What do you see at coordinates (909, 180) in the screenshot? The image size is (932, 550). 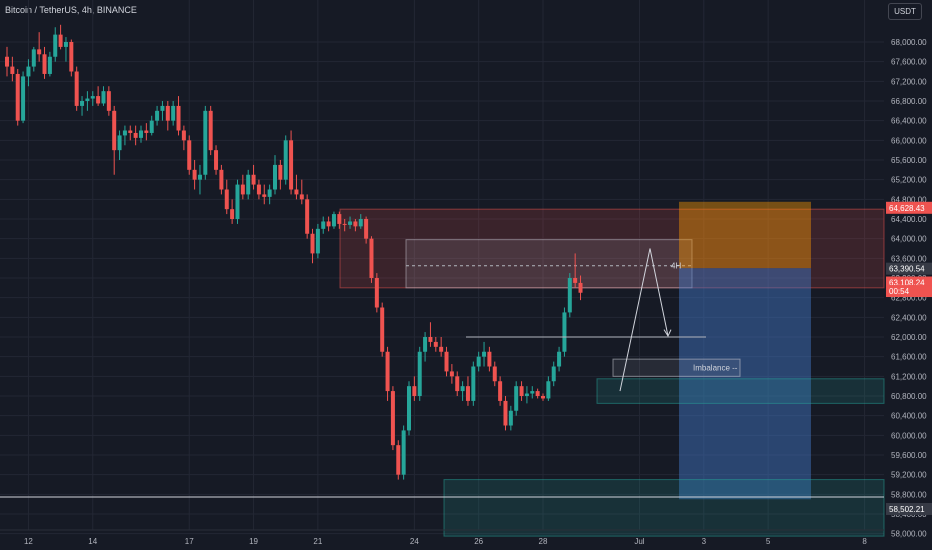 I see `price-tick-label: 65,200.00` at bounding box center [909, 180].